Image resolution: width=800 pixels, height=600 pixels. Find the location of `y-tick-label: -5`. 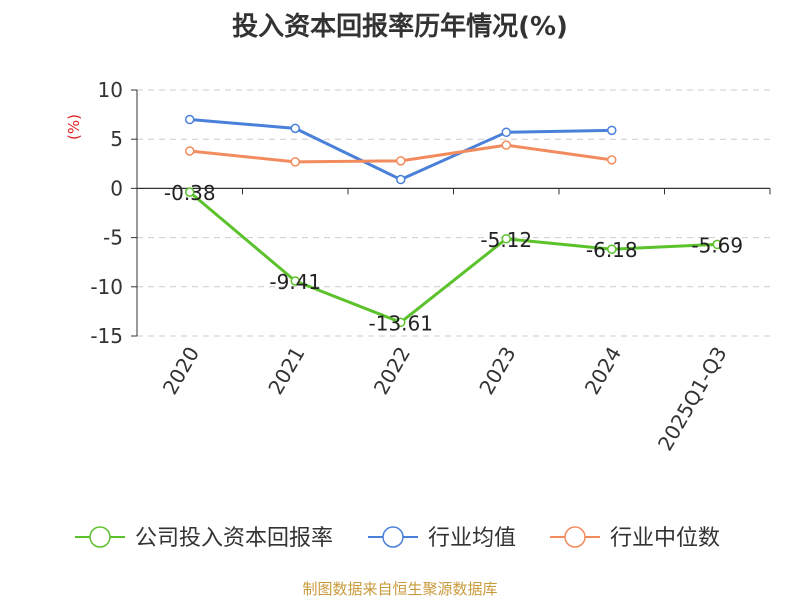

y-tick-label: -5 is located at coordinates (113, 238).